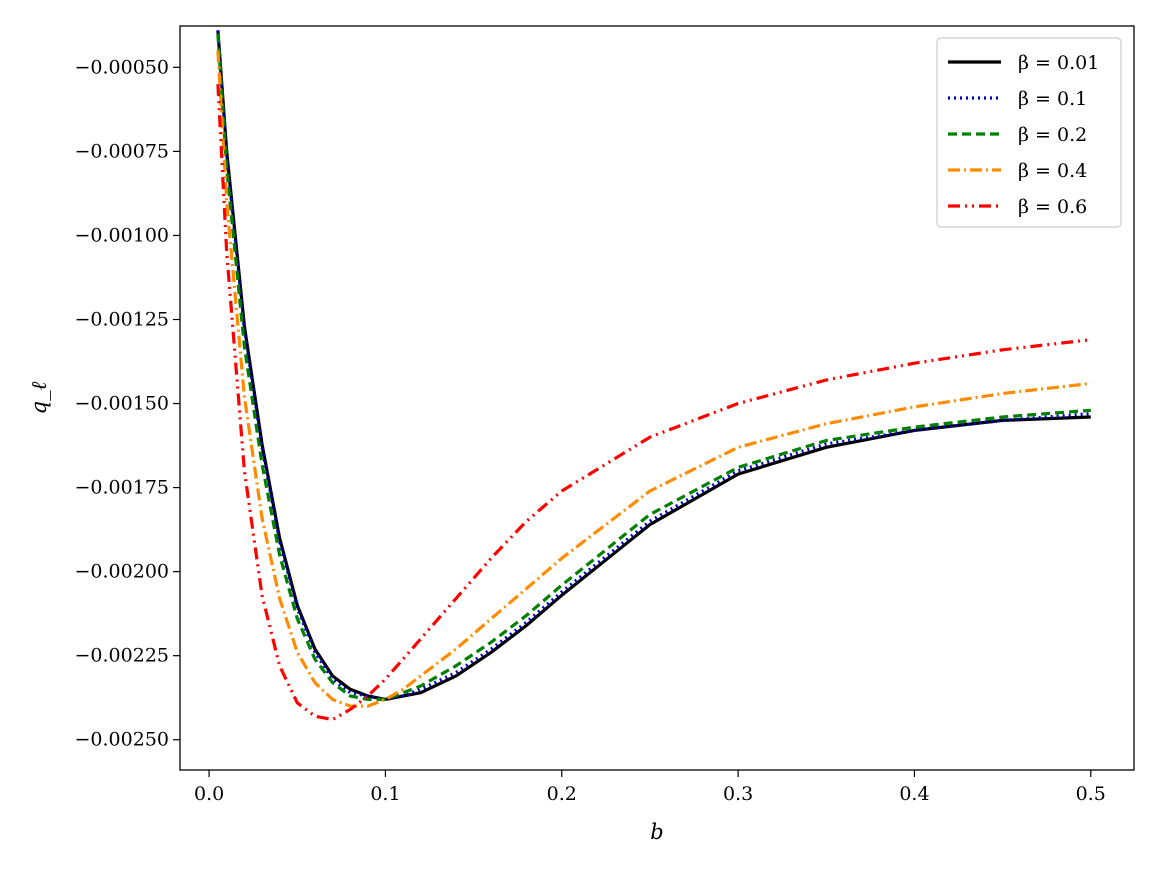  Describe the element at coordinates (122, 404) in the screenshot. I see `y-tick-label: −0.00150` at that location.